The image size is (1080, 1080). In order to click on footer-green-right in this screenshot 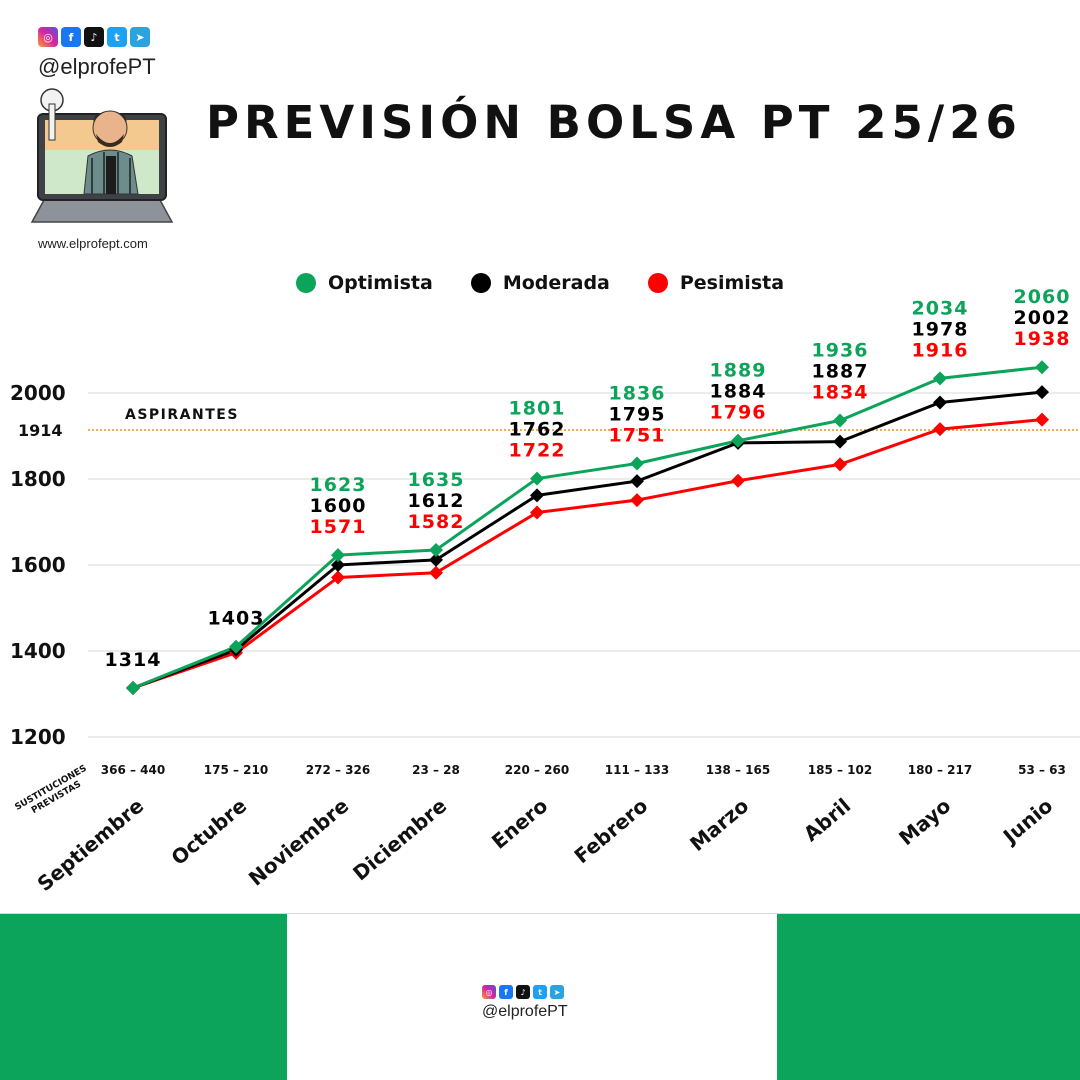, I will do `click(928, 997)`.